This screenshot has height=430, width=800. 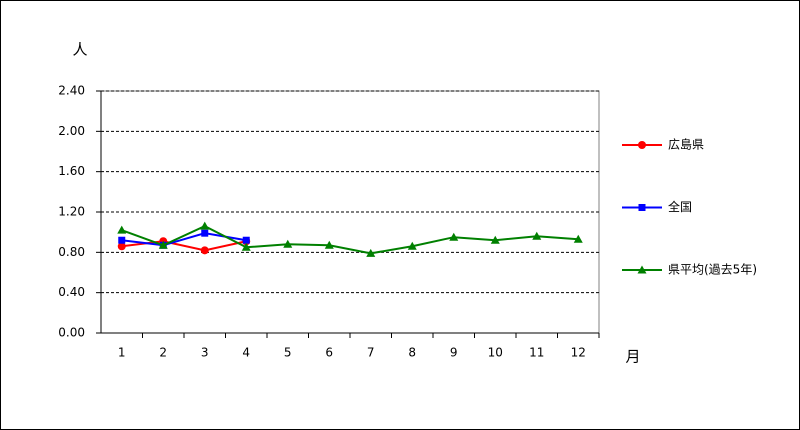 I want to click on y-tick-label: 1.60, so click(x=71, y=171).